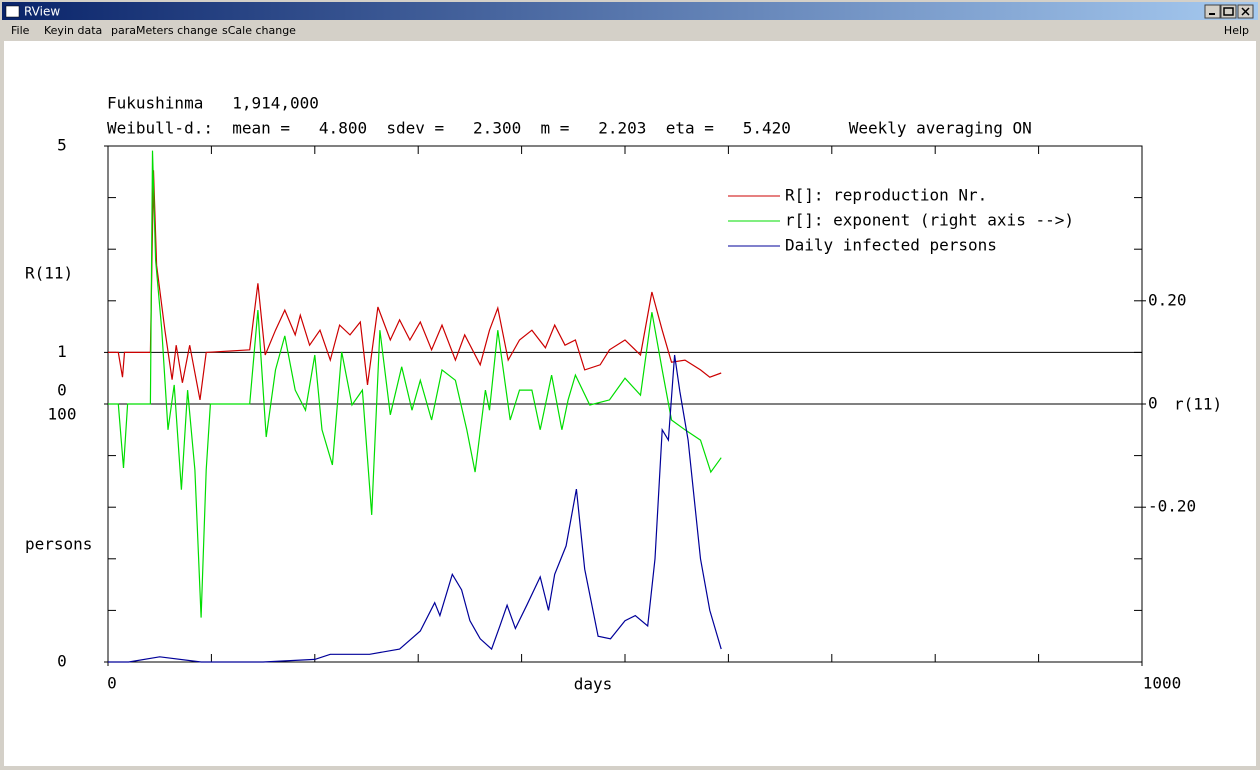  I want to click on y-axis-title: R(11), so click(49, 273).